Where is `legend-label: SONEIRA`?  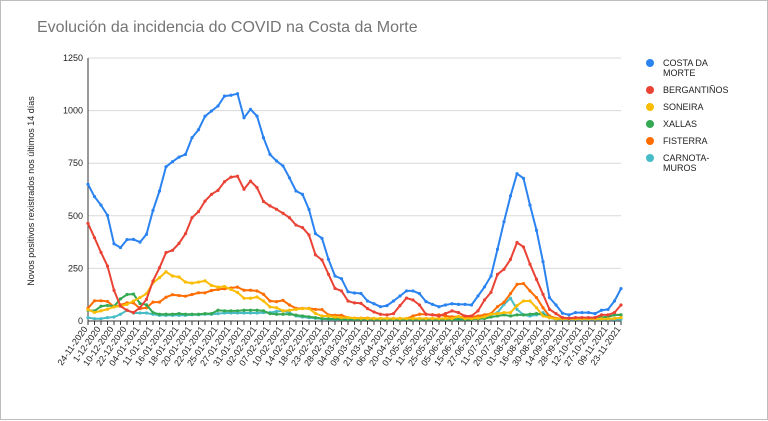 legend-label: SONEIRA is located at coordinates (683, 107).